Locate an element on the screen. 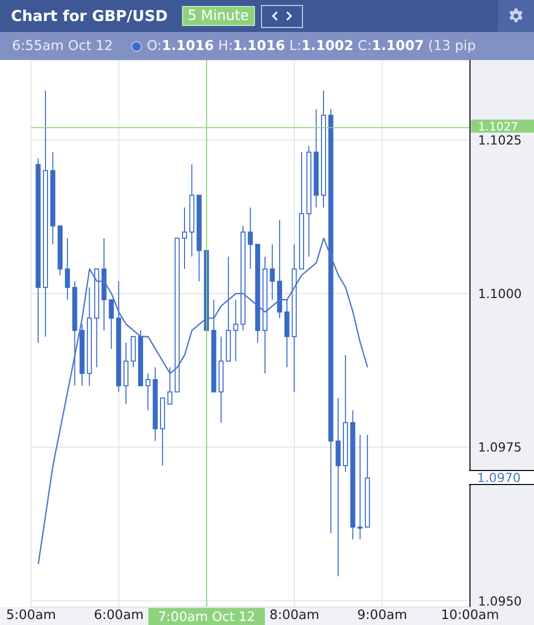 This screenshot has width=534, height=625. x-tick-label: 10:00am is located at coordinates (470, 616).